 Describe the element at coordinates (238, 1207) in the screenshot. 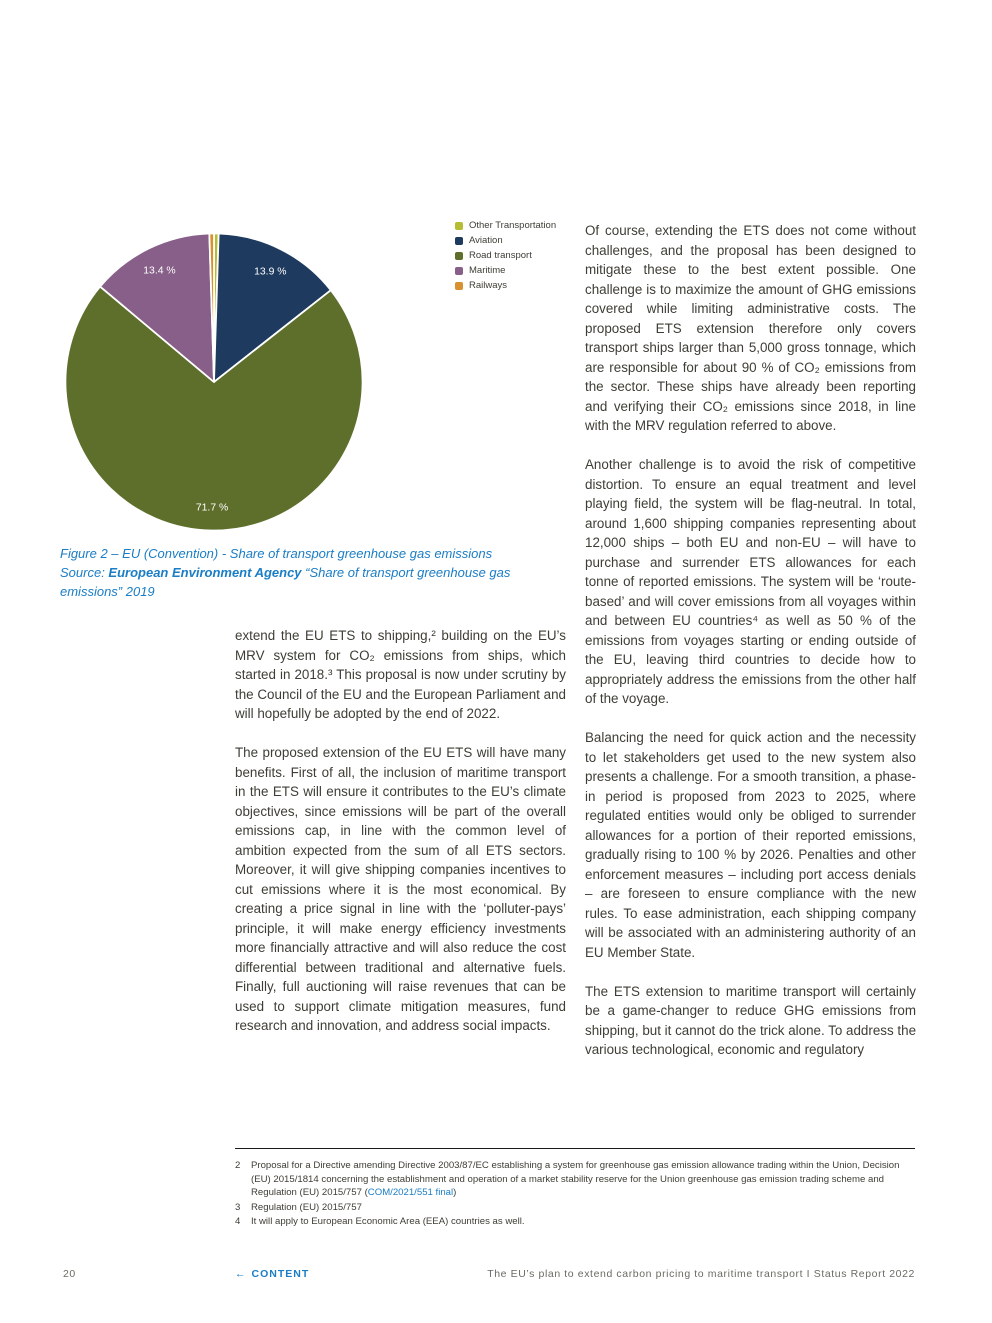

I see `footnote-number: 3` at that location.